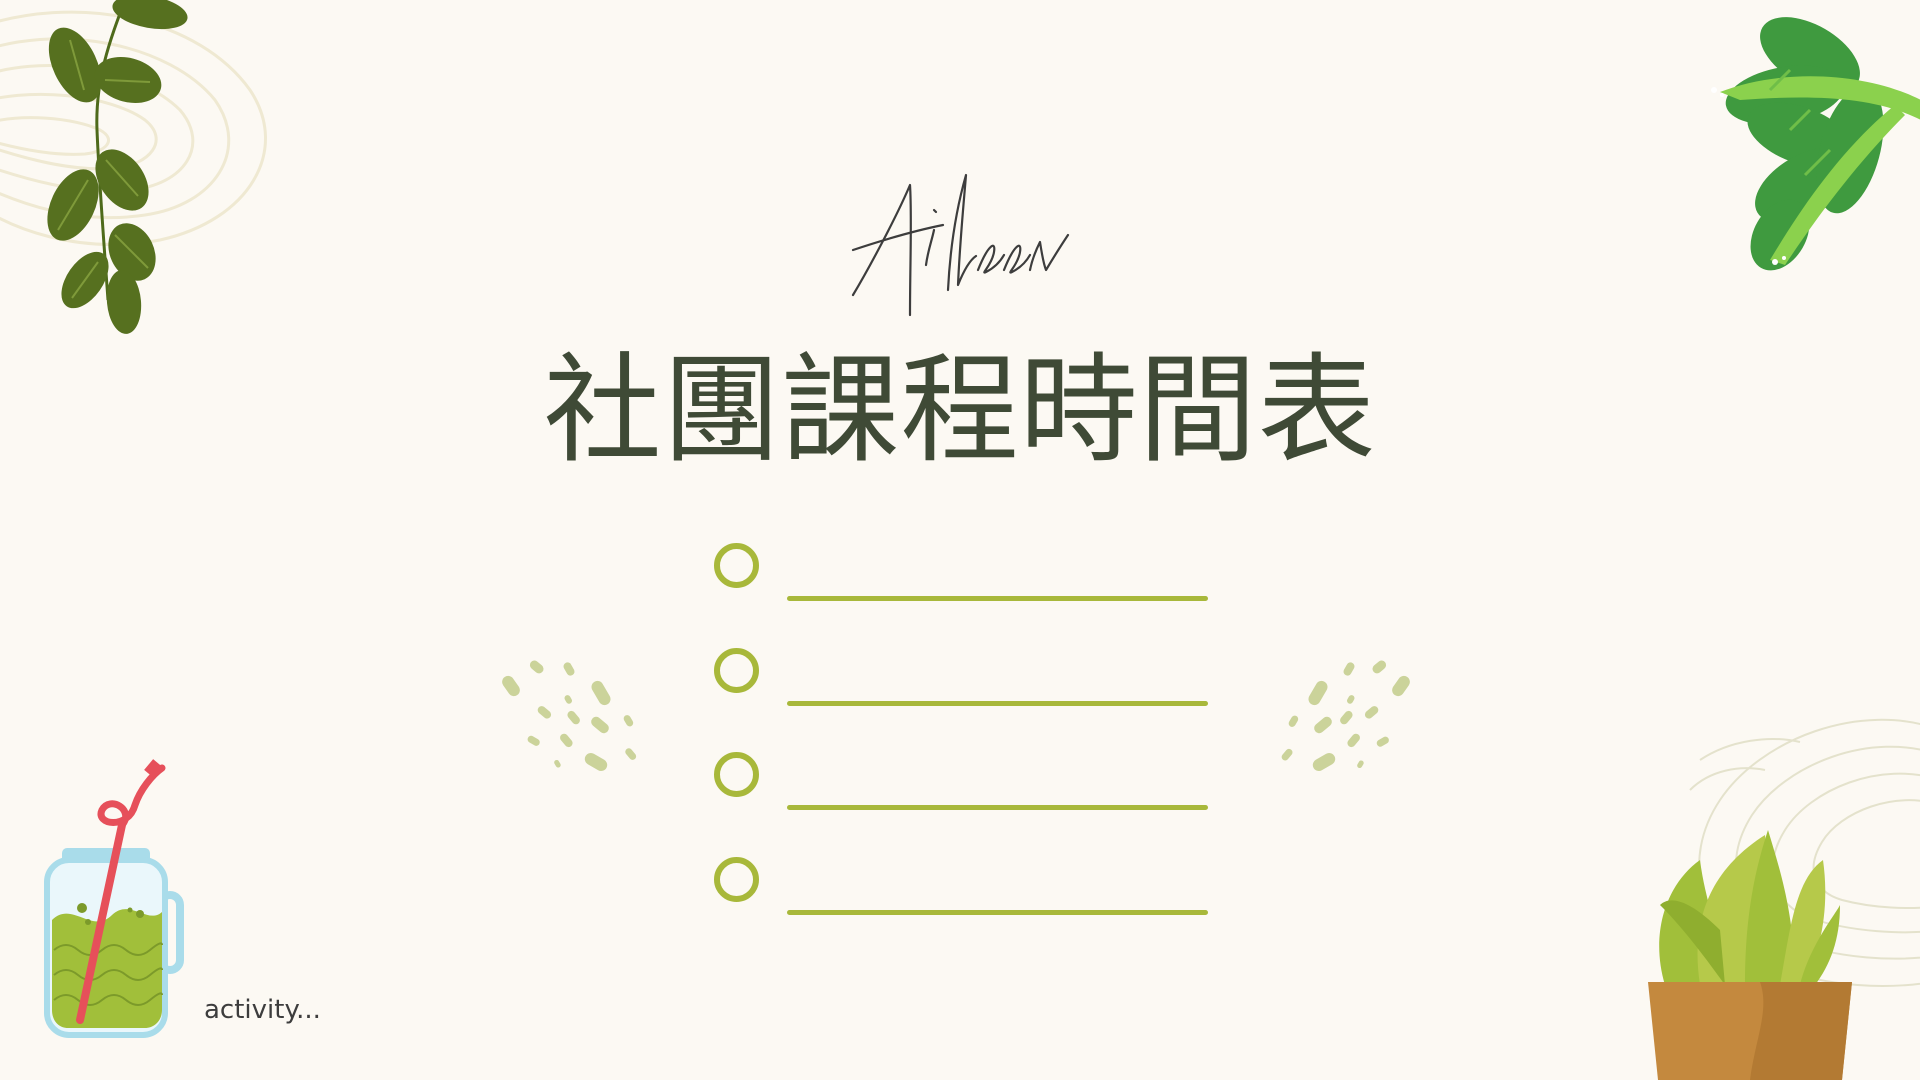 Image resolution: width=1920 pixels, height=1080 pixels. Describe the element at coordinates (569, 715) in the screenshot. I see `dot-splash-left` at that location.